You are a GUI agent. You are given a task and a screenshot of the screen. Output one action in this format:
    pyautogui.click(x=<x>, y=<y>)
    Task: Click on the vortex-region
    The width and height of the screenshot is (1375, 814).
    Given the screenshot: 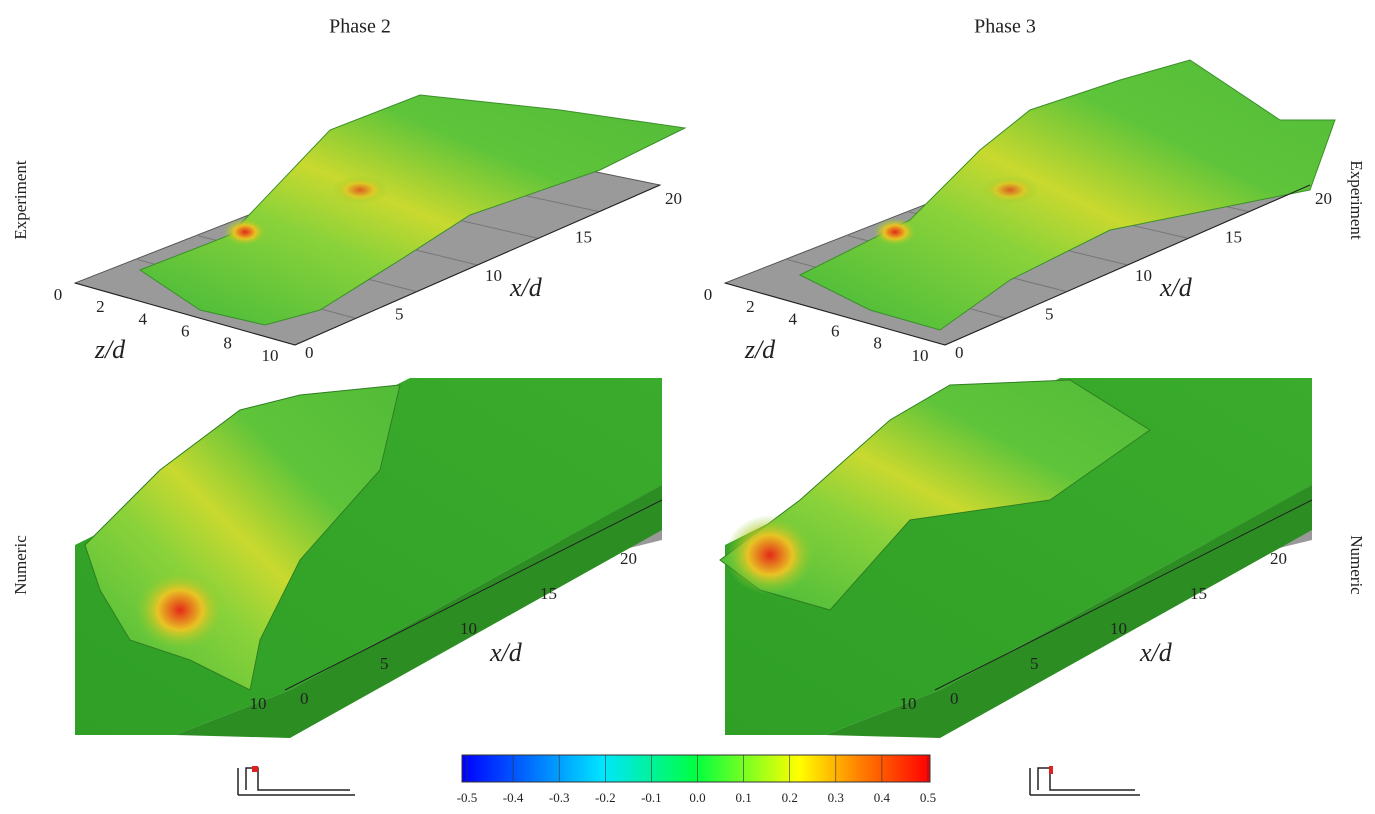 What is the action you would take?
    pyautogui.click(x=935, y=495)
    